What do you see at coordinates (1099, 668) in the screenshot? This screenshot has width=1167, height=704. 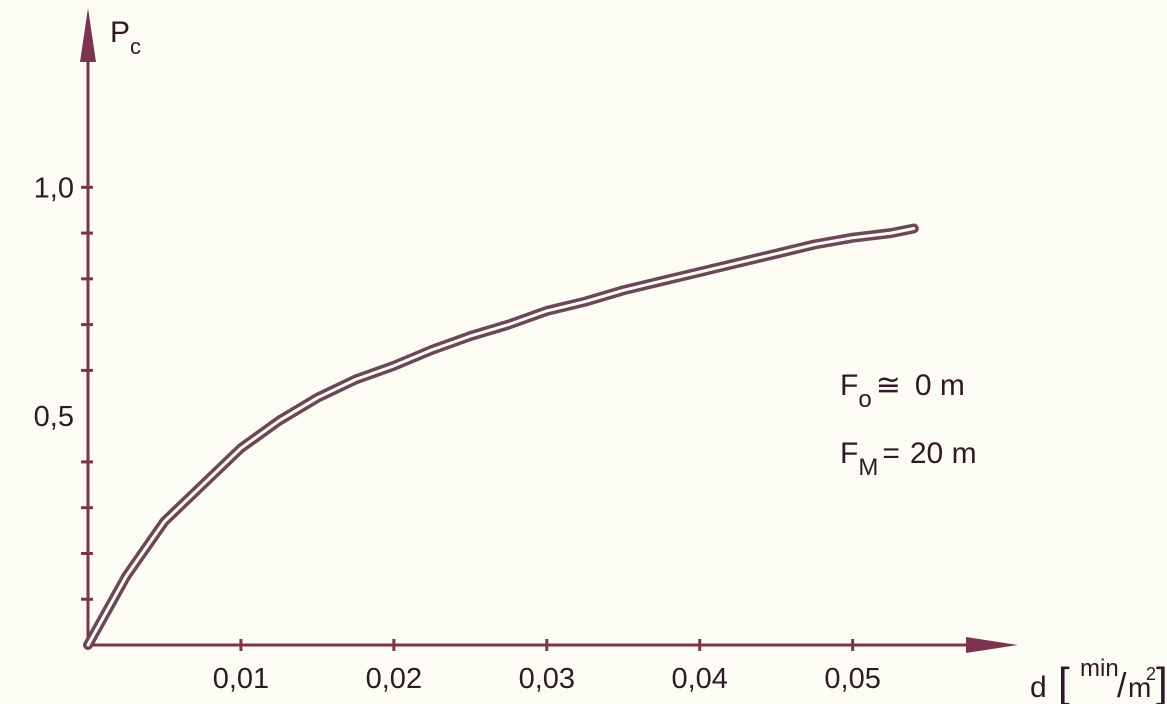 I see `x-axis-unit-numerator: min` at bounding box center [1099, 668].